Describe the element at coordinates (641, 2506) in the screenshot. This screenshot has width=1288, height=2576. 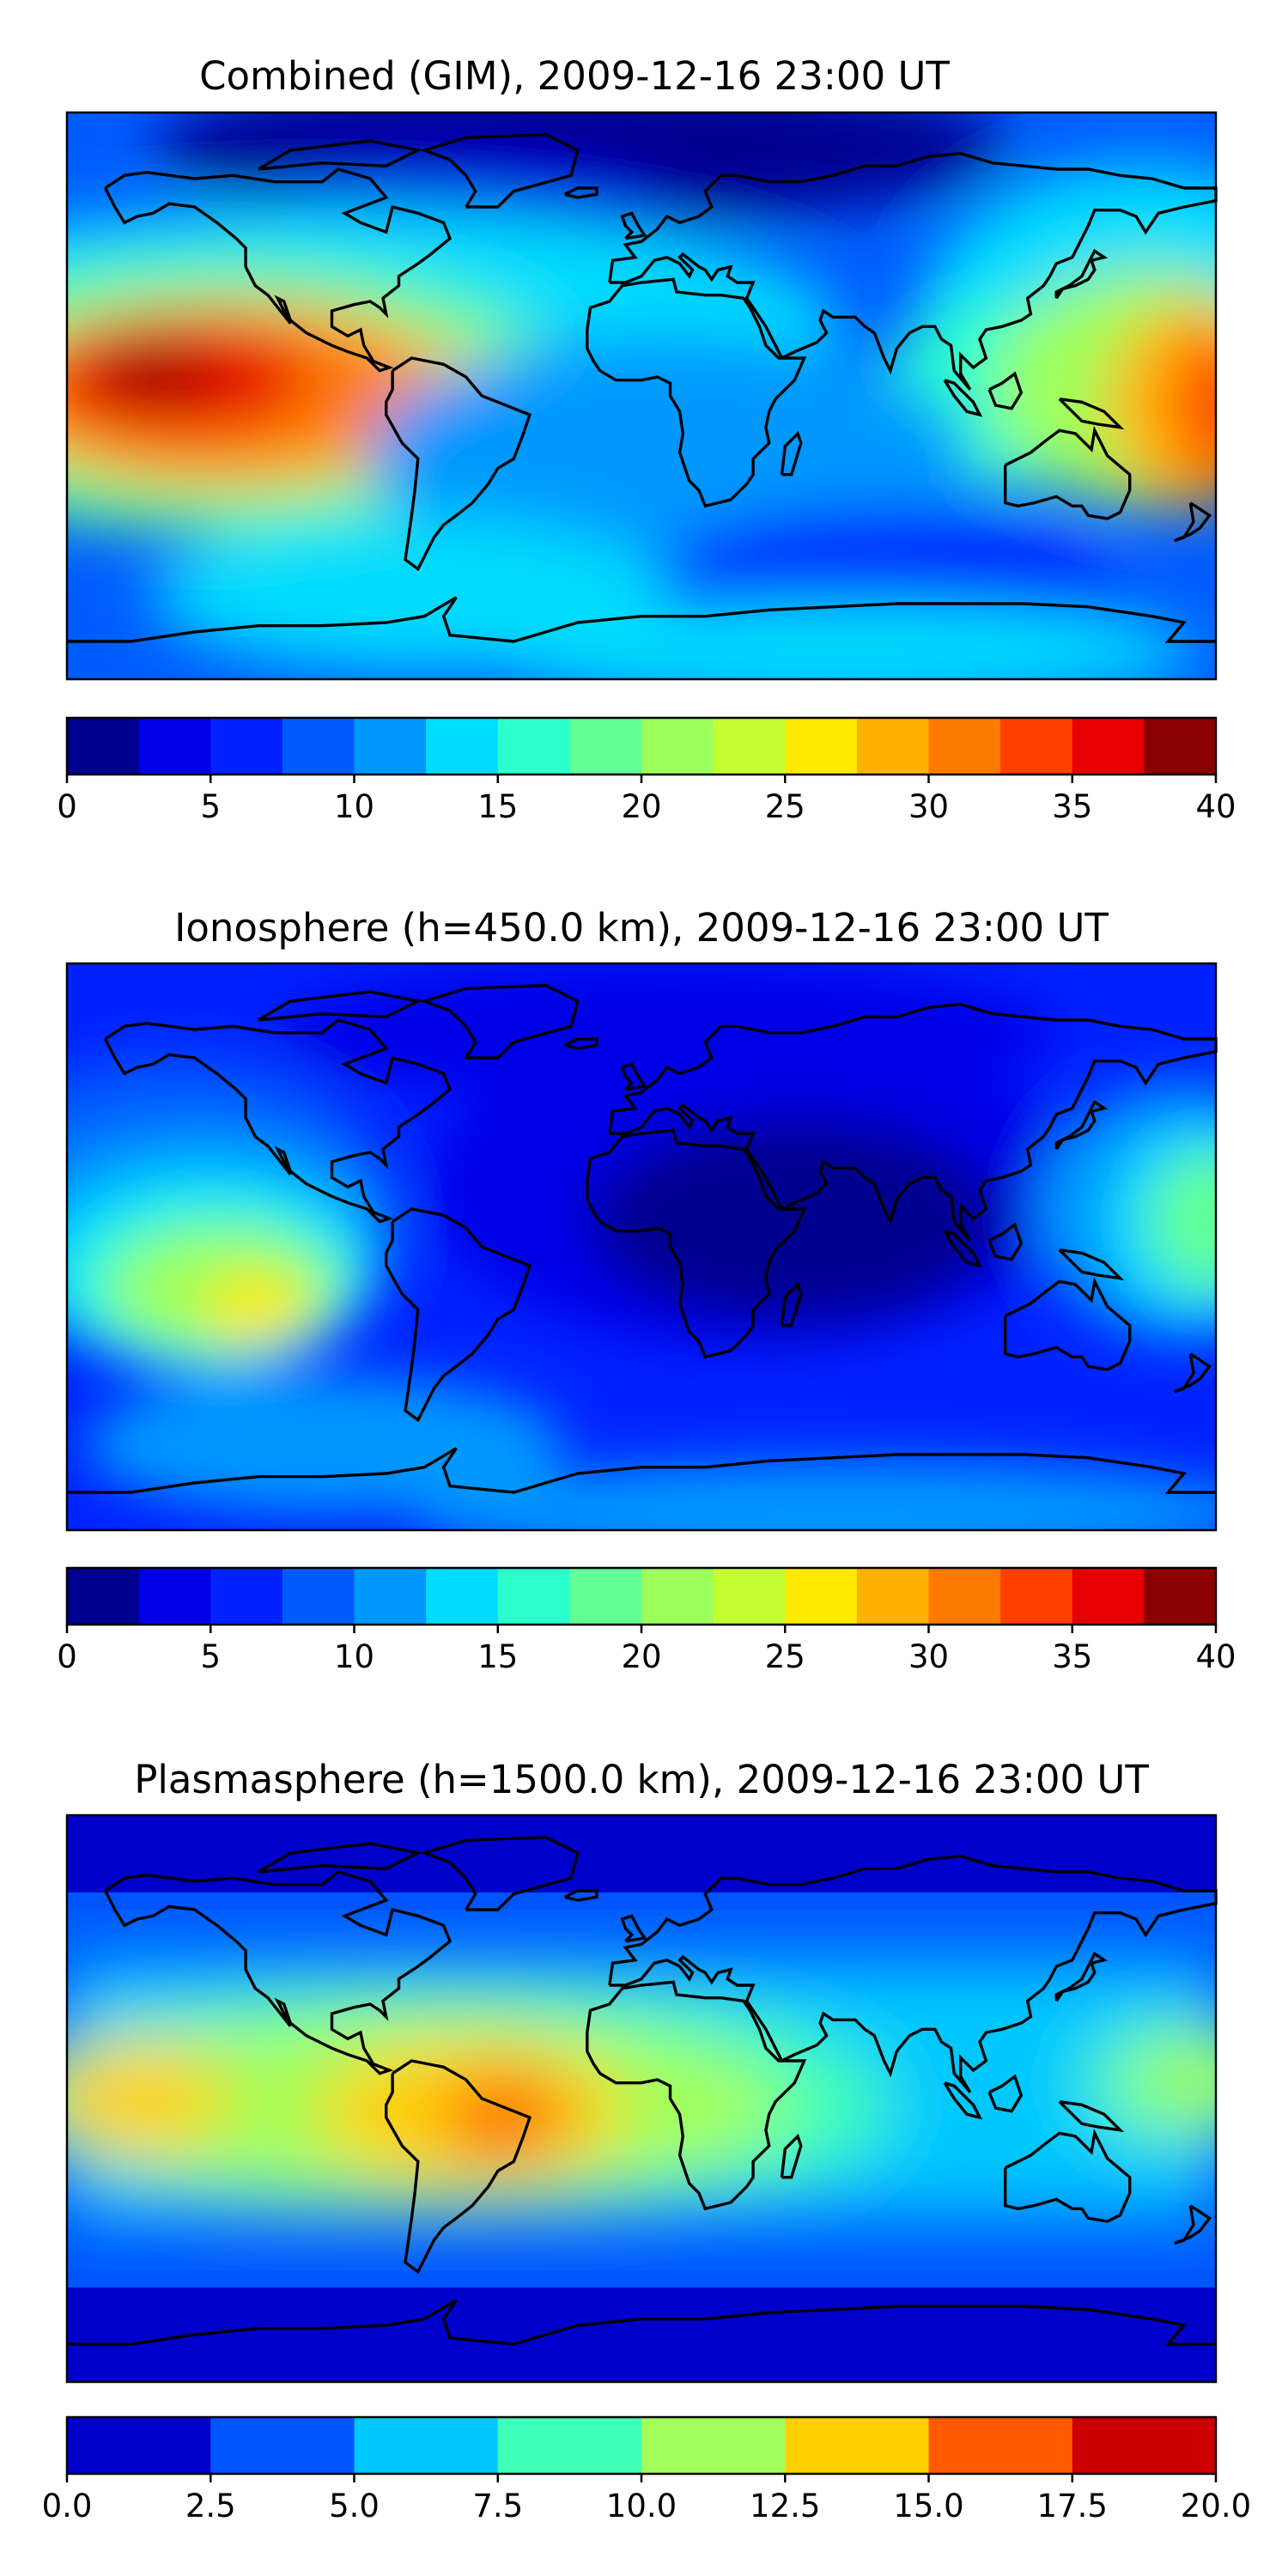
I see `colorbar-tick-label: 10.0` at that location.